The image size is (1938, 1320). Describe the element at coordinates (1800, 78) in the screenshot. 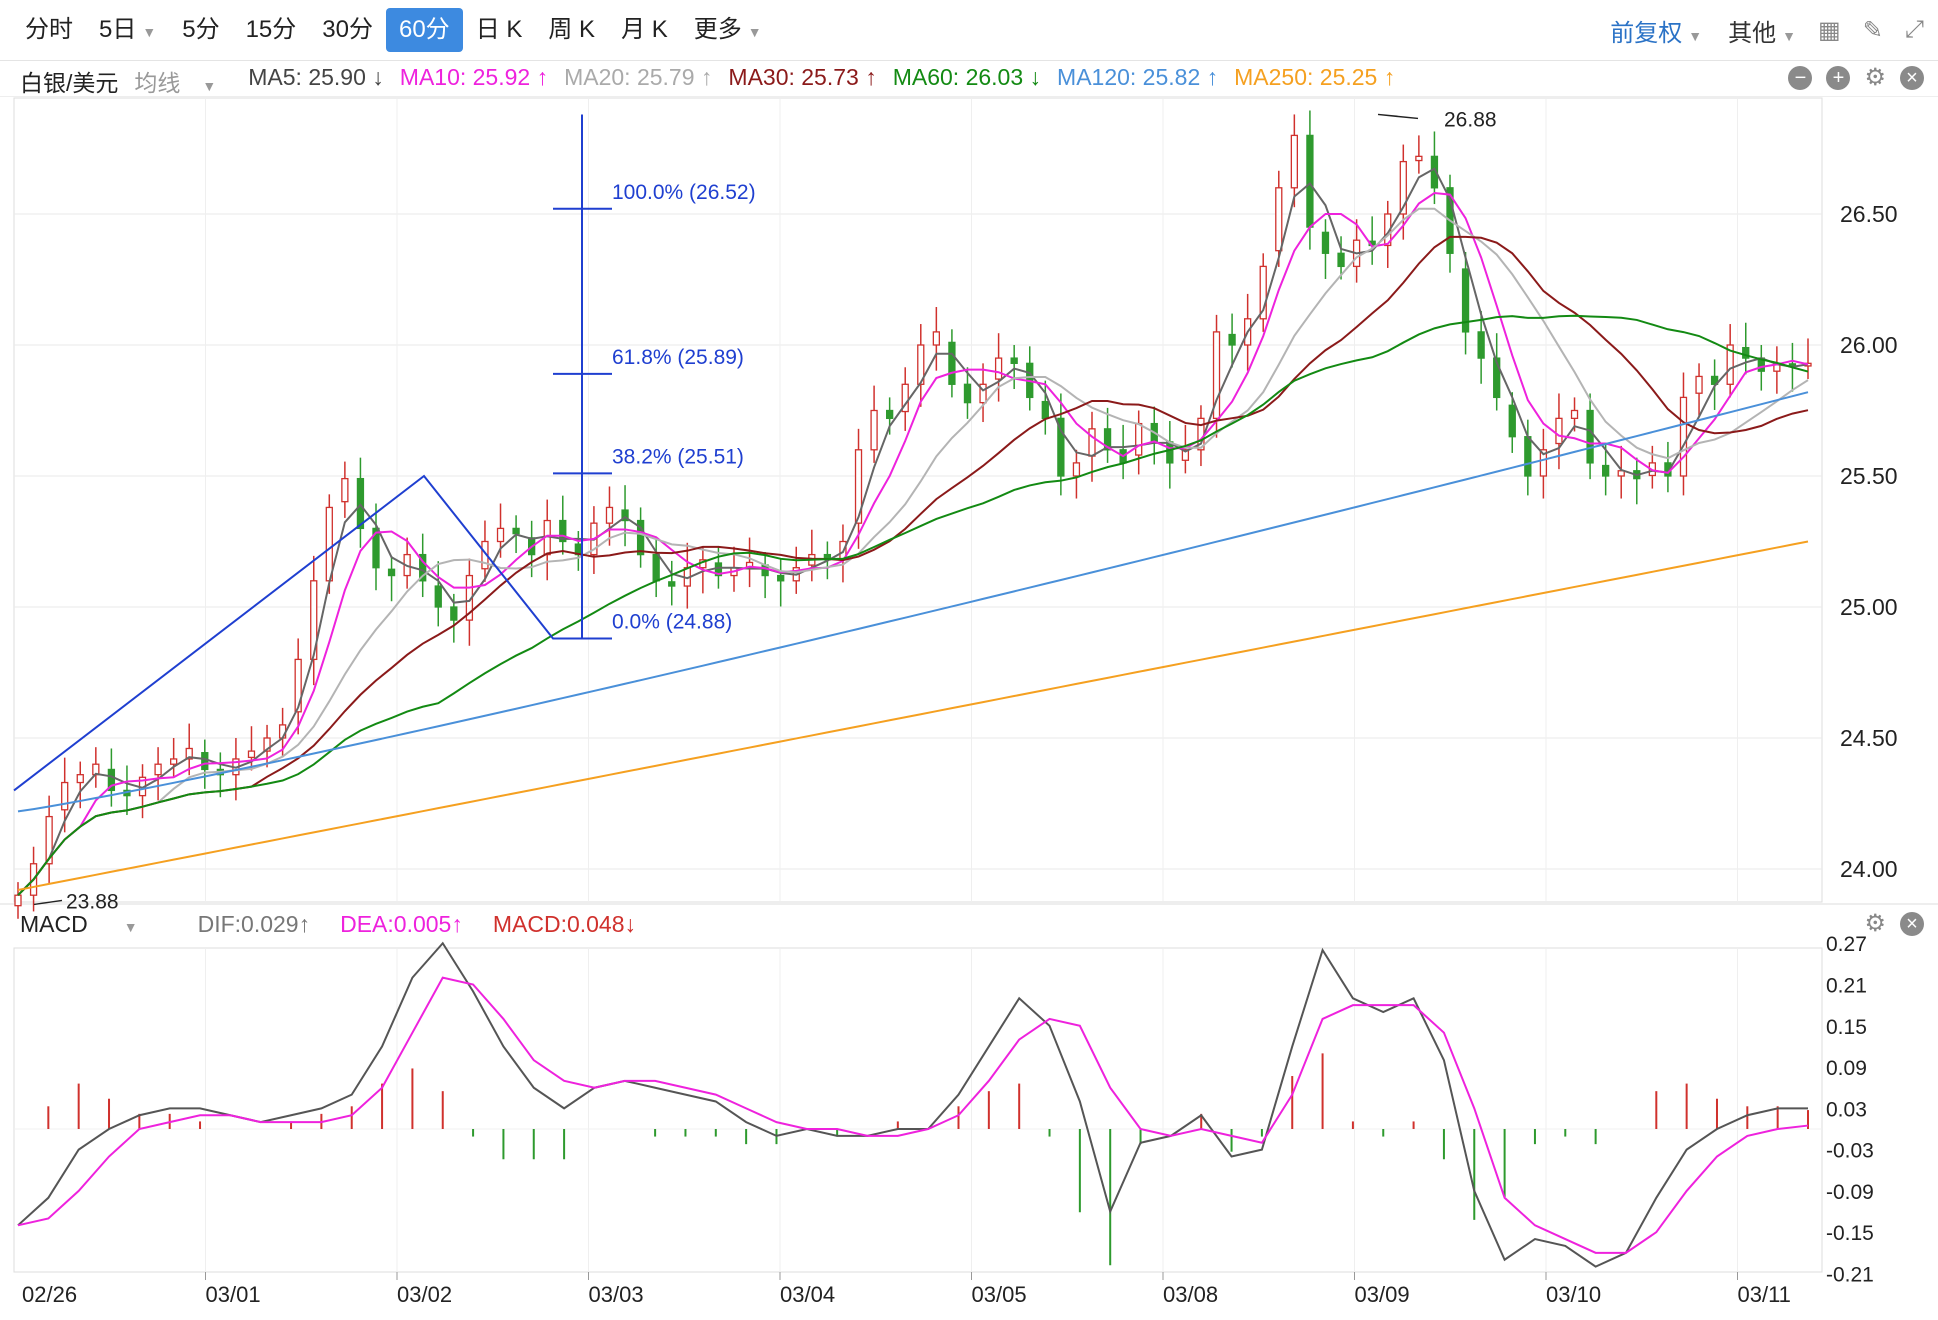

I see `minus-icon: −` at that location.